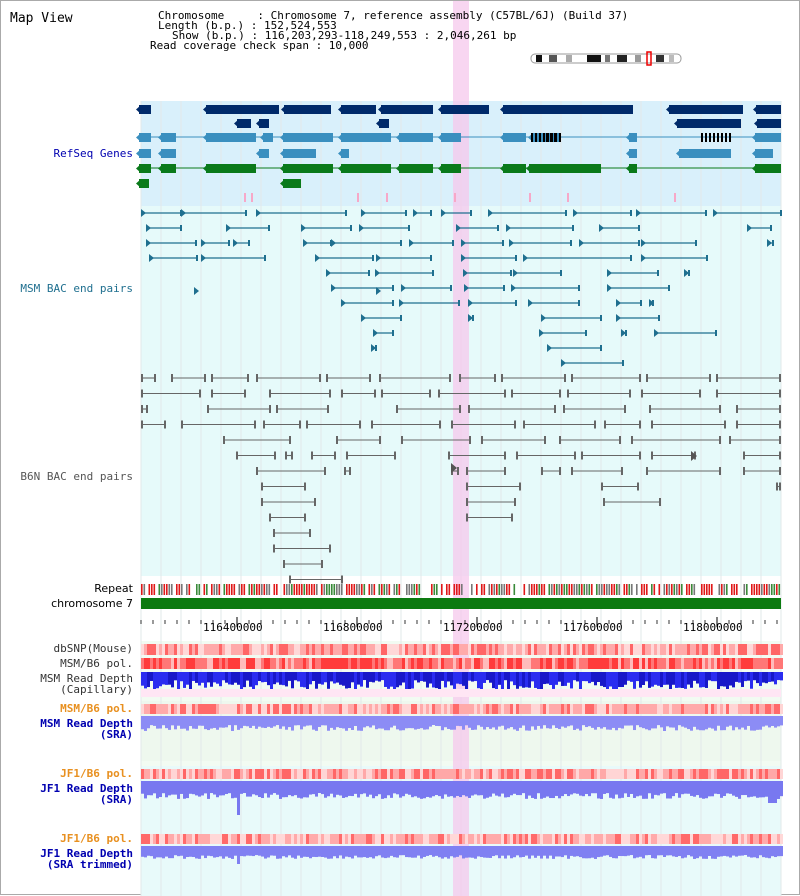 The width and height of the screenshot is (800, 896). I want to click on msm-bac-track-label: MSM BAC end pairs, so click(76, 288).